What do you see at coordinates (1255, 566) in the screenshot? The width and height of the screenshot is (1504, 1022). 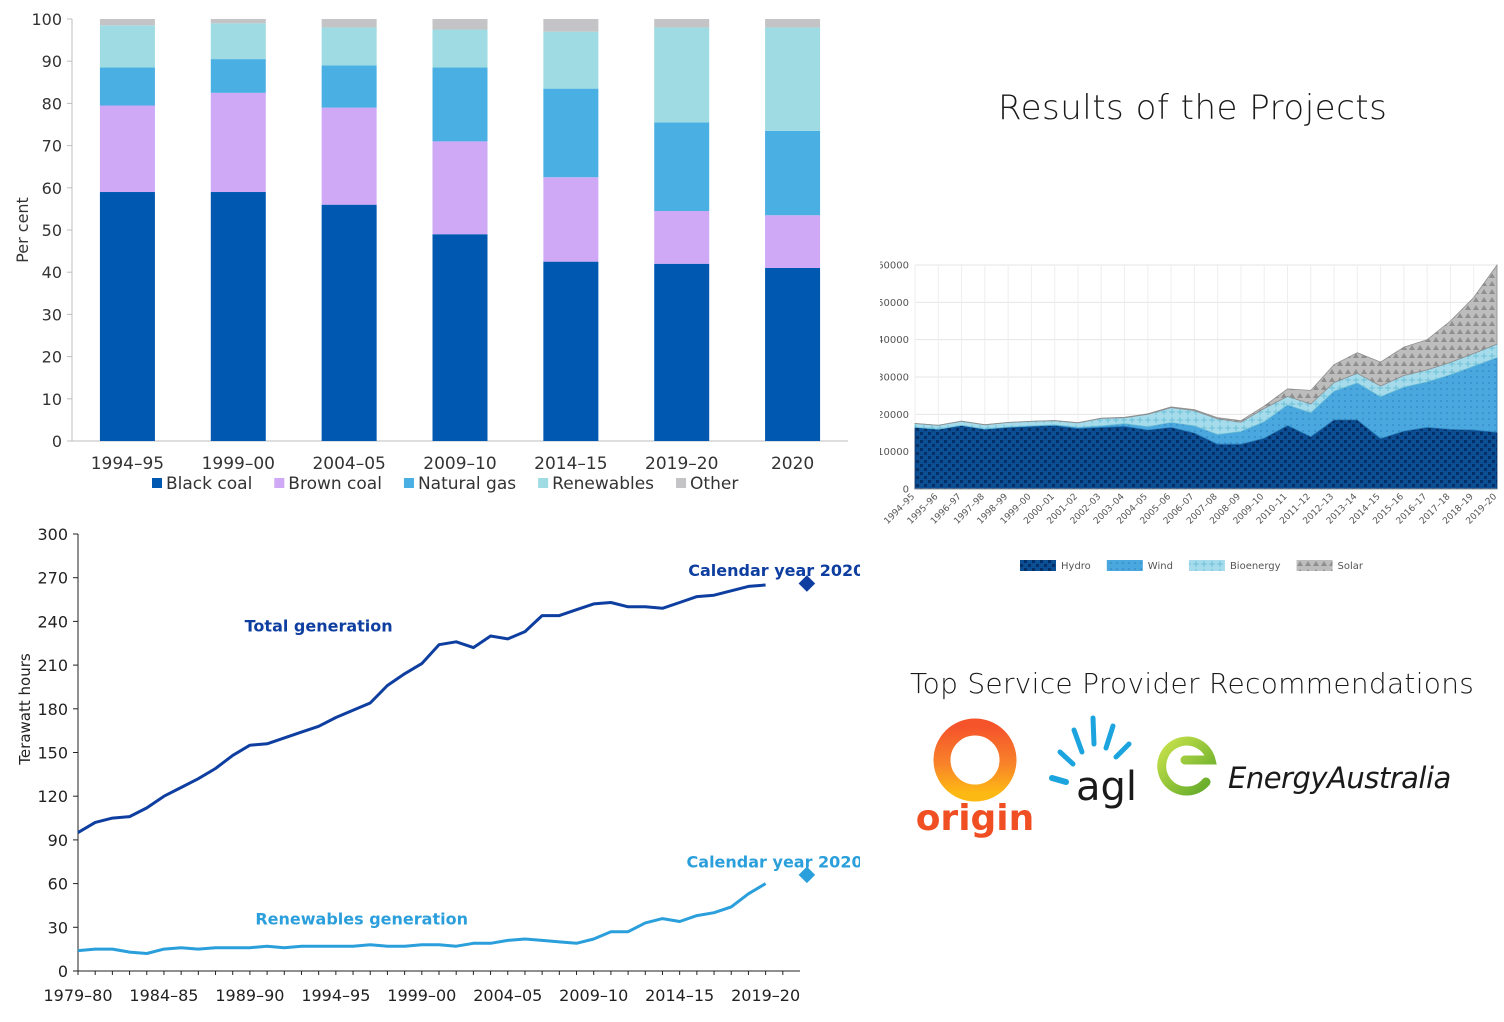 I see `legend-label-bioenergy: Bioenergy` at bounding box center [1255, 566].